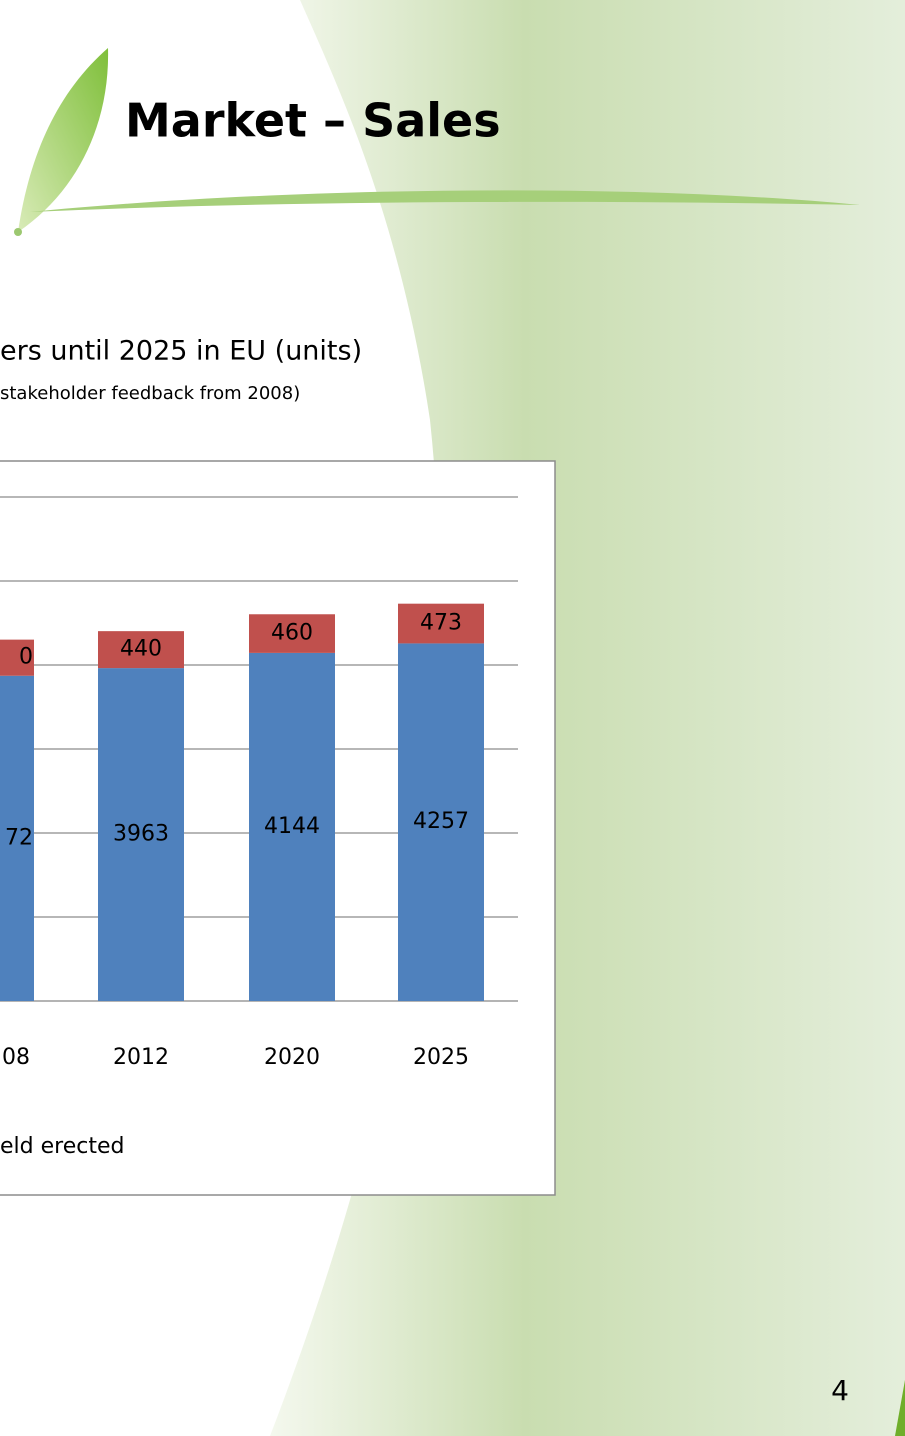 Image resolution: width=905 pixels, height=1436 pixels. I want to click on chart-subtitle: ers until 2025 in EU (units), so click(181, 351).